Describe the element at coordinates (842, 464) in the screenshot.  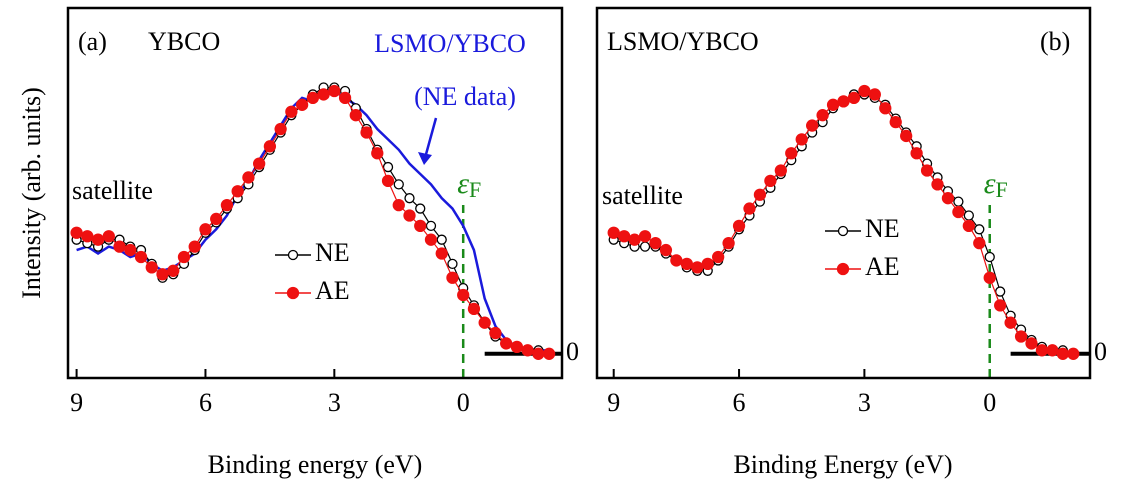
I see `x-axis-label: Binding Energy (eV)` at that location.